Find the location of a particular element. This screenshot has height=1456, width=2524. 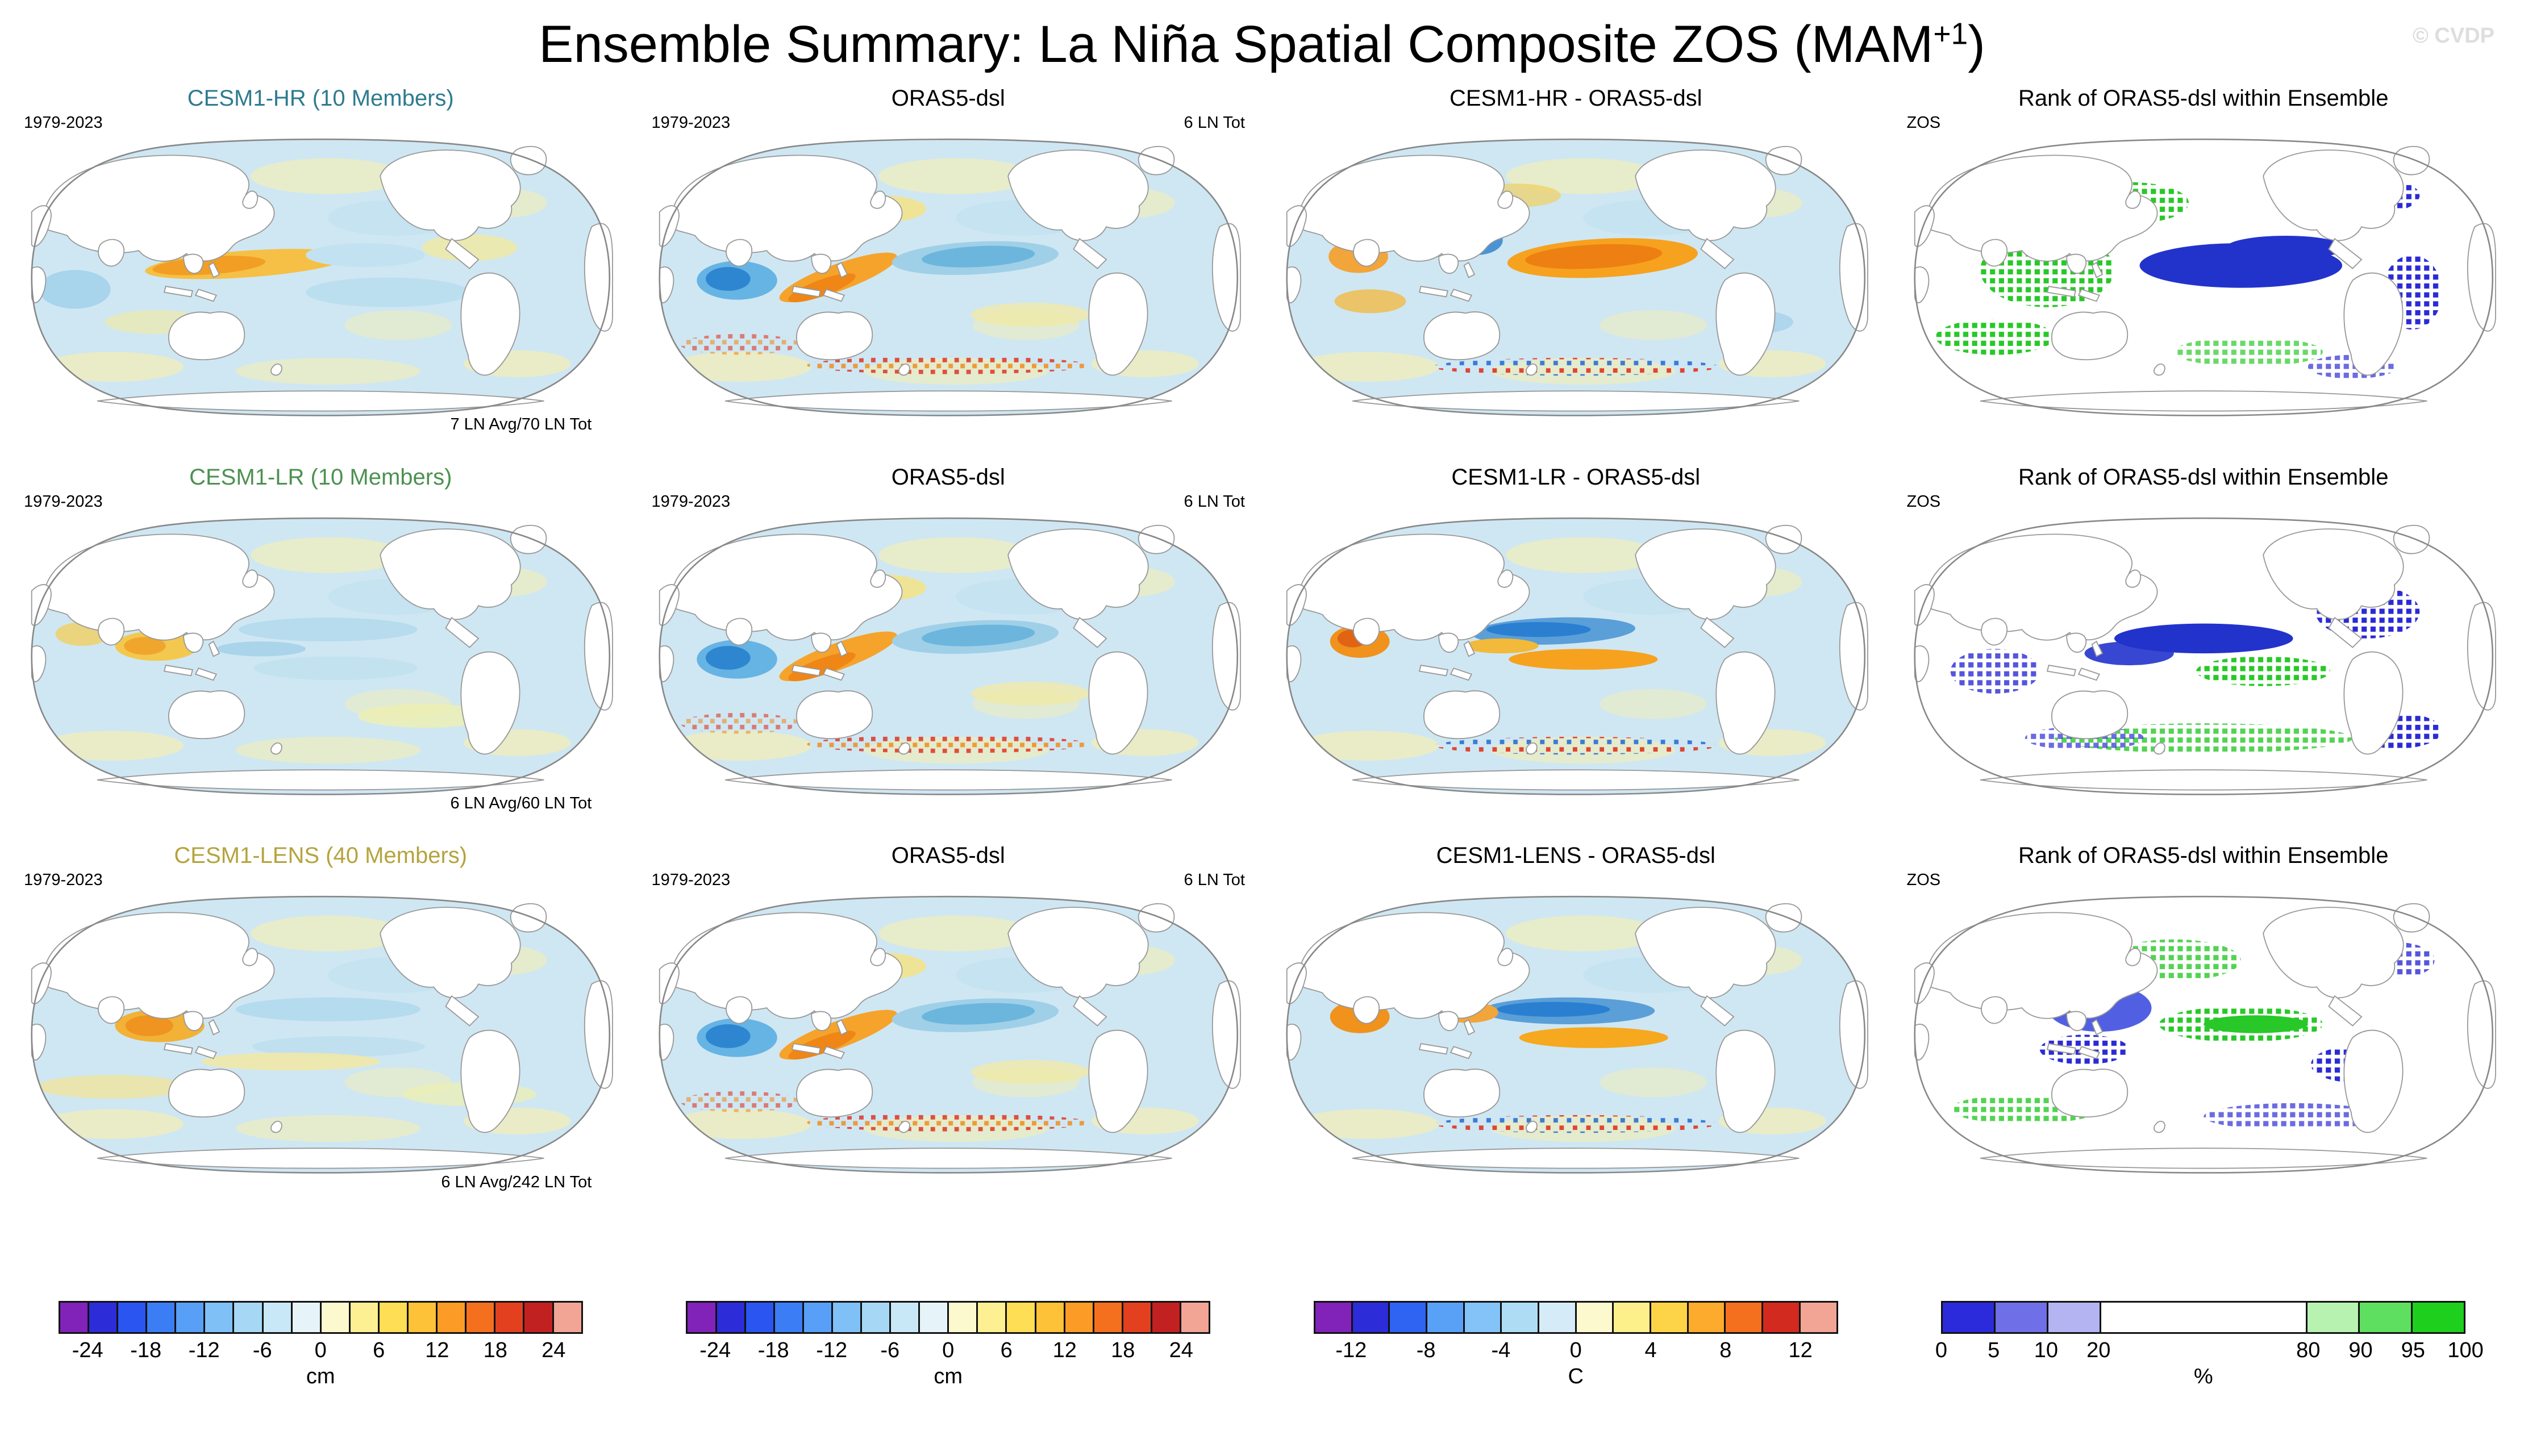

map-cesm1-lens-minus-oras5 is located at coordinates (1576, 1035).